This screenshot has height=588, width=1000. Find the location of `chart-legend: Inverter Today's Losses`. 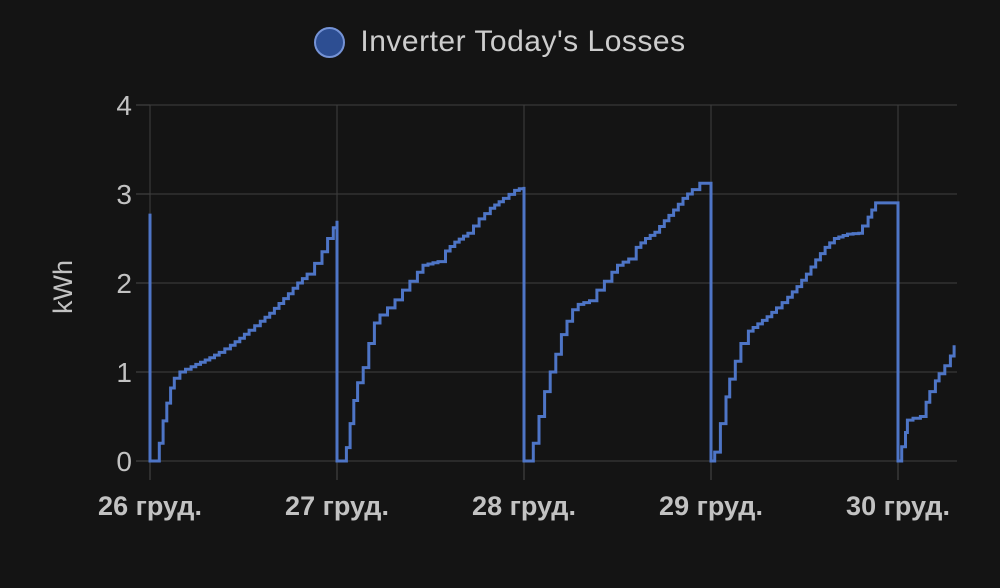

chart-legend: Inverter Today's Losses is located at coordinates (500, 42).